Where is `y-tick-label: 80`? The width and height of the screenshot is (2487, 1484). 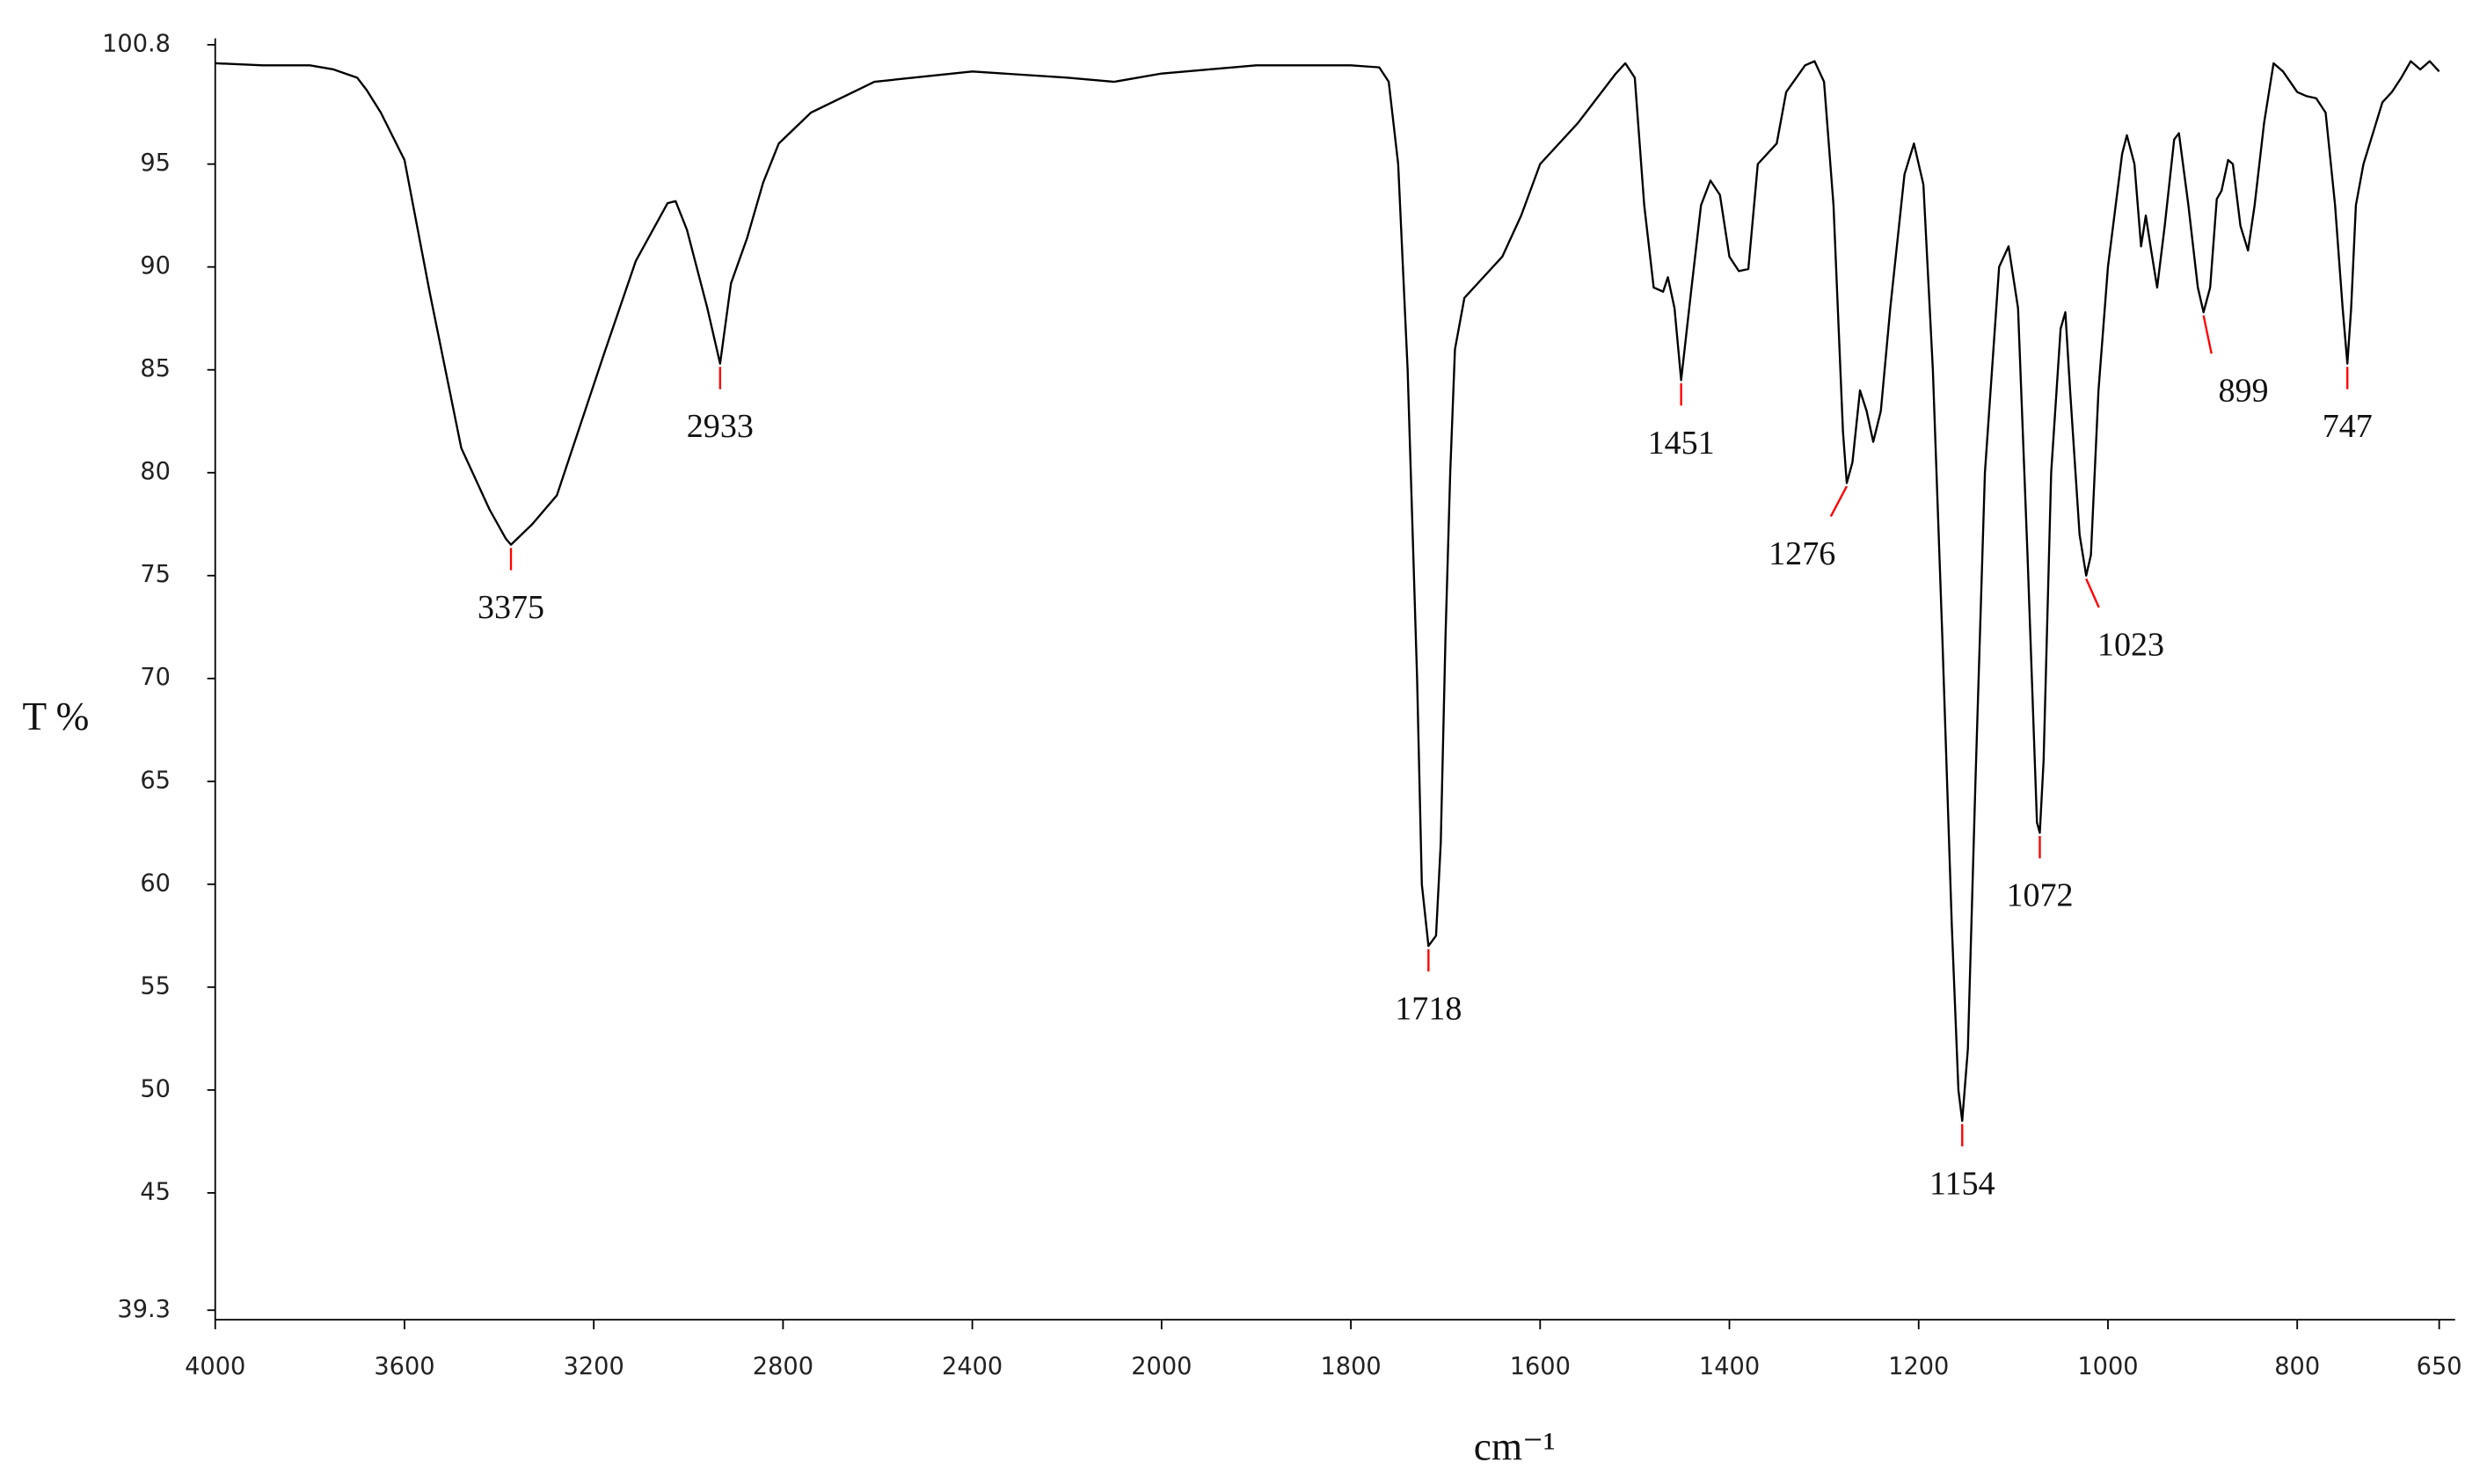
y-tick-label: 80 is located at coordinates (155, 471).